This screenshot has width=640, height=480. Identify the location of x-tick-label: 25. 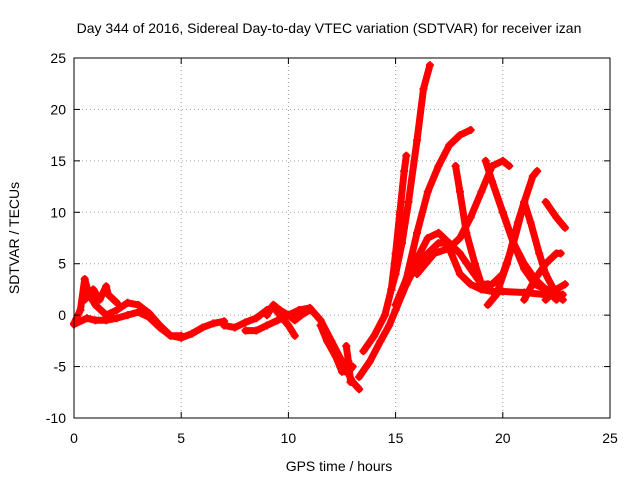
(610, 438).